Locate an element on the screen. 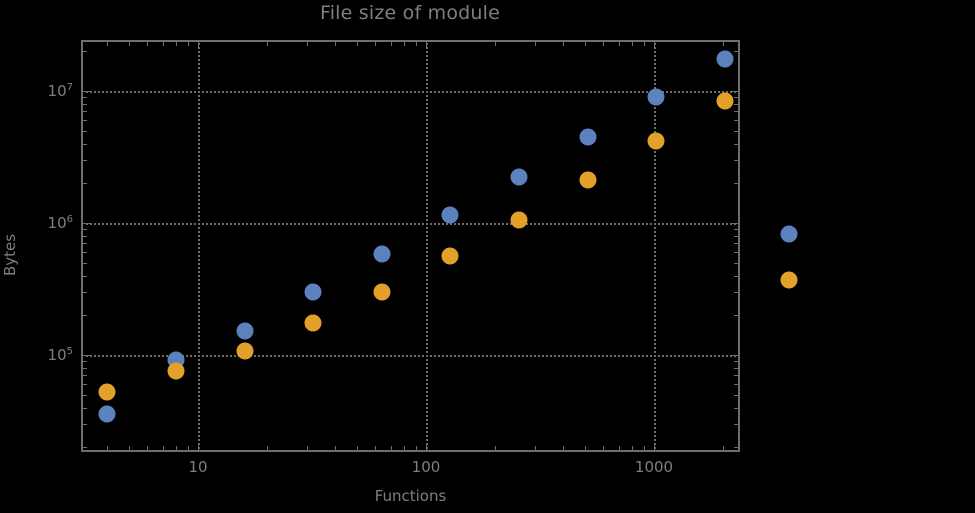  x-tick-label: 1000 is located at coordinates (654, 467).